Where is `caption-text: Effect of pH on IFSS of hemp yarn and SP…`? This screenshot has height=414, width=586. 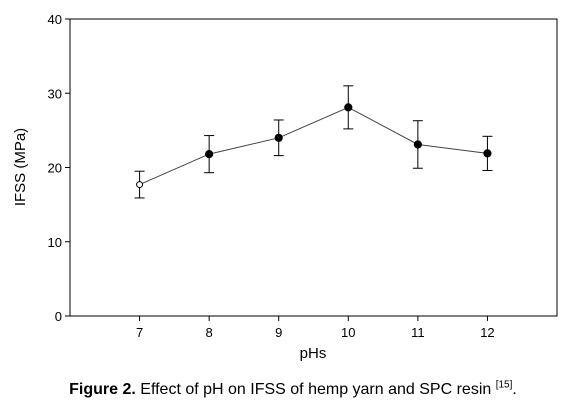
caption-text: Effect of pH on IFSS of hemp yarn and SP… is located at coordinates (315, 389).